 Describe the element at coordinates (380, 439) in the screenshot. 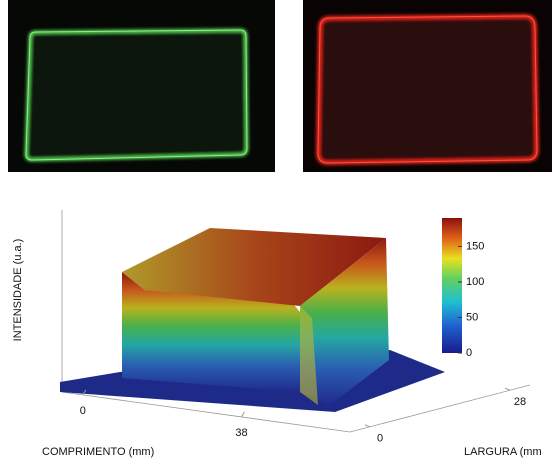

I see `width-tick-label: 0` at that location.